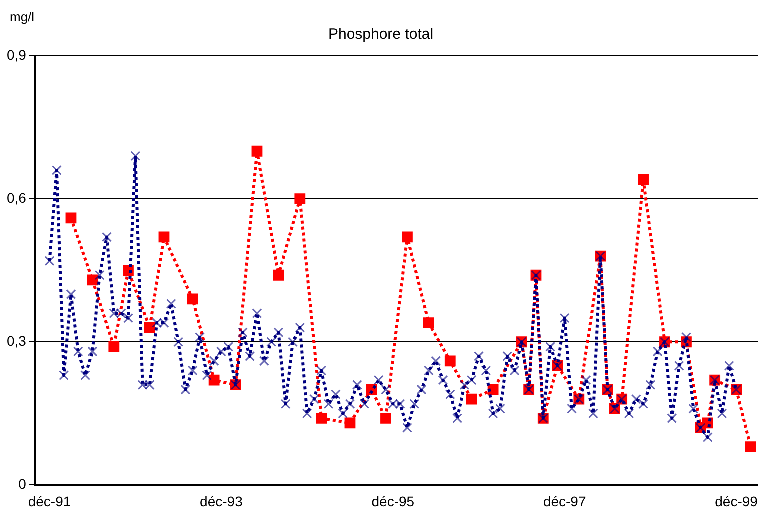  Describe the element at coordinates (222, 501) in the screenshot. I see `x-tick-label: déc-93` at that location.